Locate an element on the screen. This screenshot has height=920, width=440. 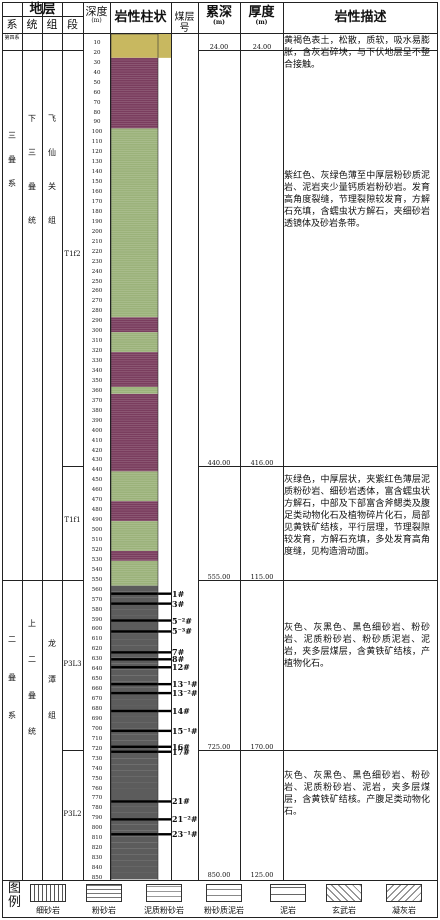
stratum-header: 地层 is located at coordinates (42, 9).